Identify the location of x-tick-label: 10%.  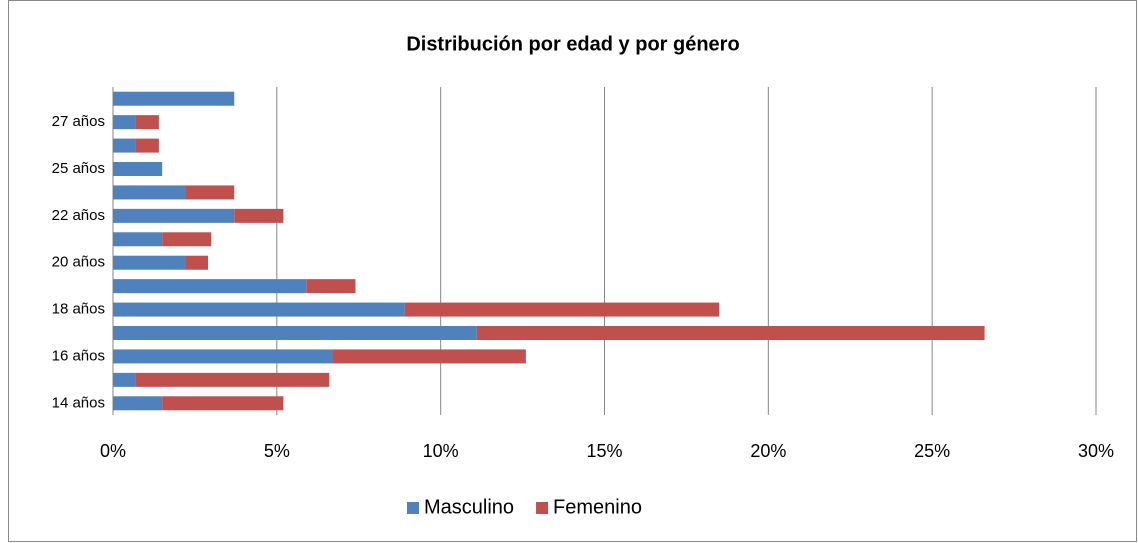
(441, 451).